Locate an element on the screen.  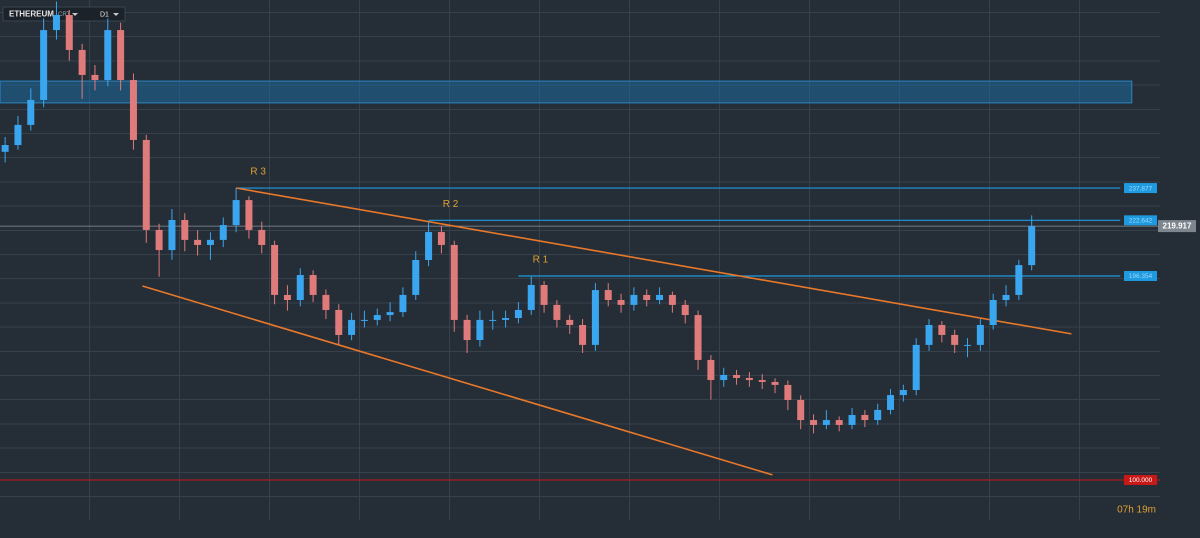
countdown: 07h 19m is located at coordinates (1136, 510).